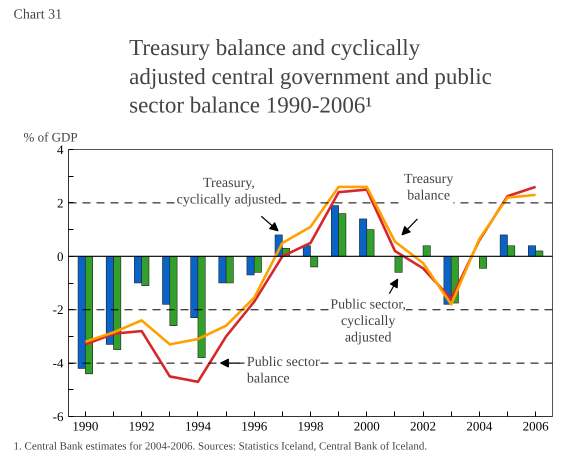 This screenshot has height=457, width=569. Describe the element at coordinates (311, 426) in the screenshot. I see `x-tick-label: 1998` at that location.